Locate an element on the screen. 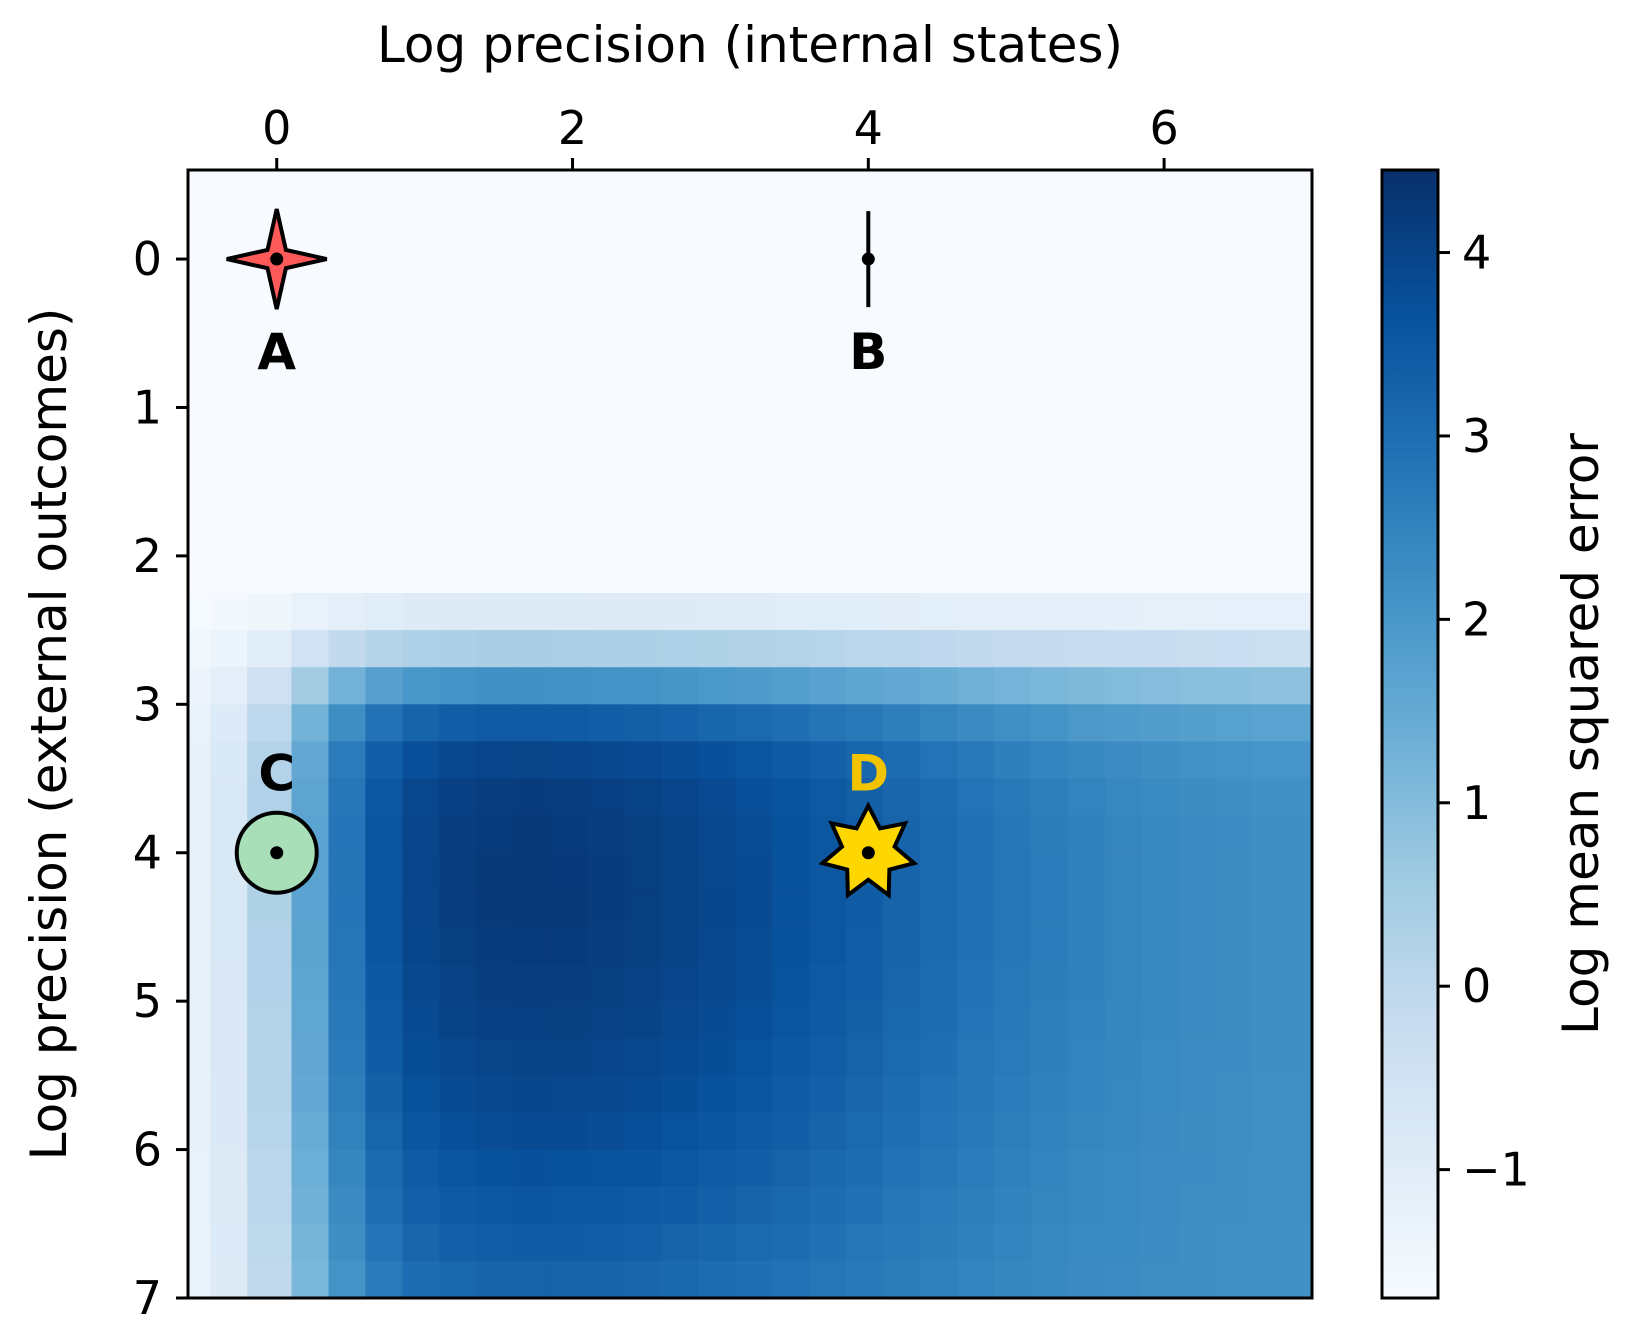 The width and height of the screenshot is (1626, 1330). y-tick-label: 4 is located at coordinates (147, 853).